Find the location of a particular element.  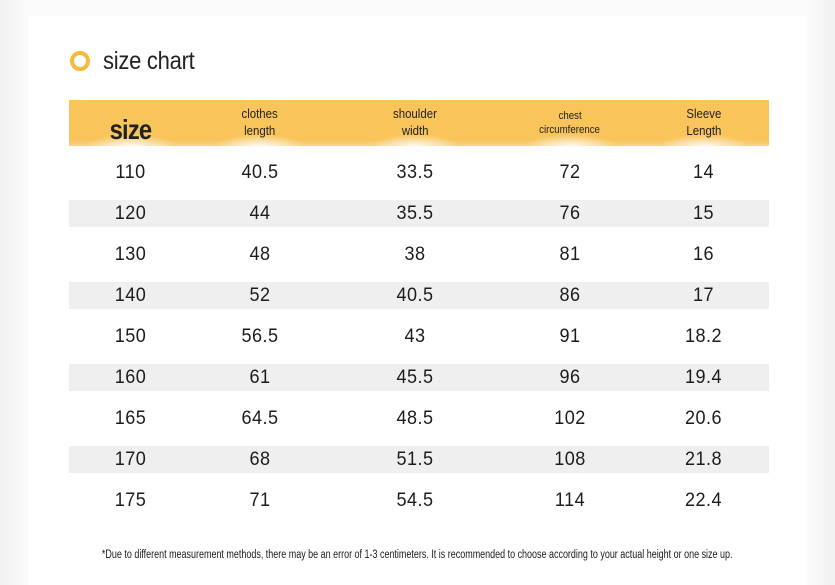

cell-chest-circumference: 102 is located at coordinates (570, 418).